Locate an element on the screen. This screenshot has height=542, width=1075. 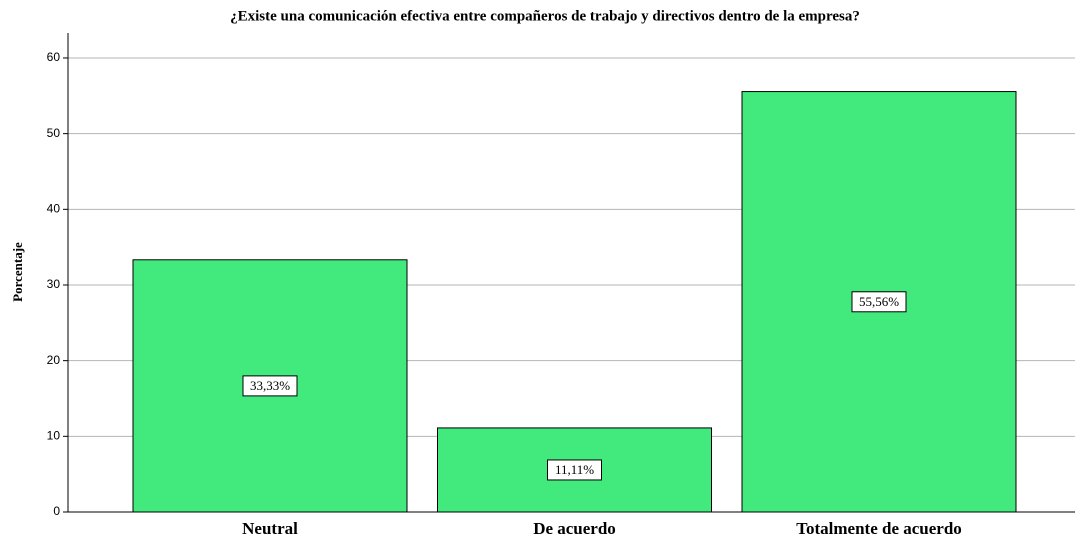
y-tick-label: 50 is located at coordinates (54, 133).